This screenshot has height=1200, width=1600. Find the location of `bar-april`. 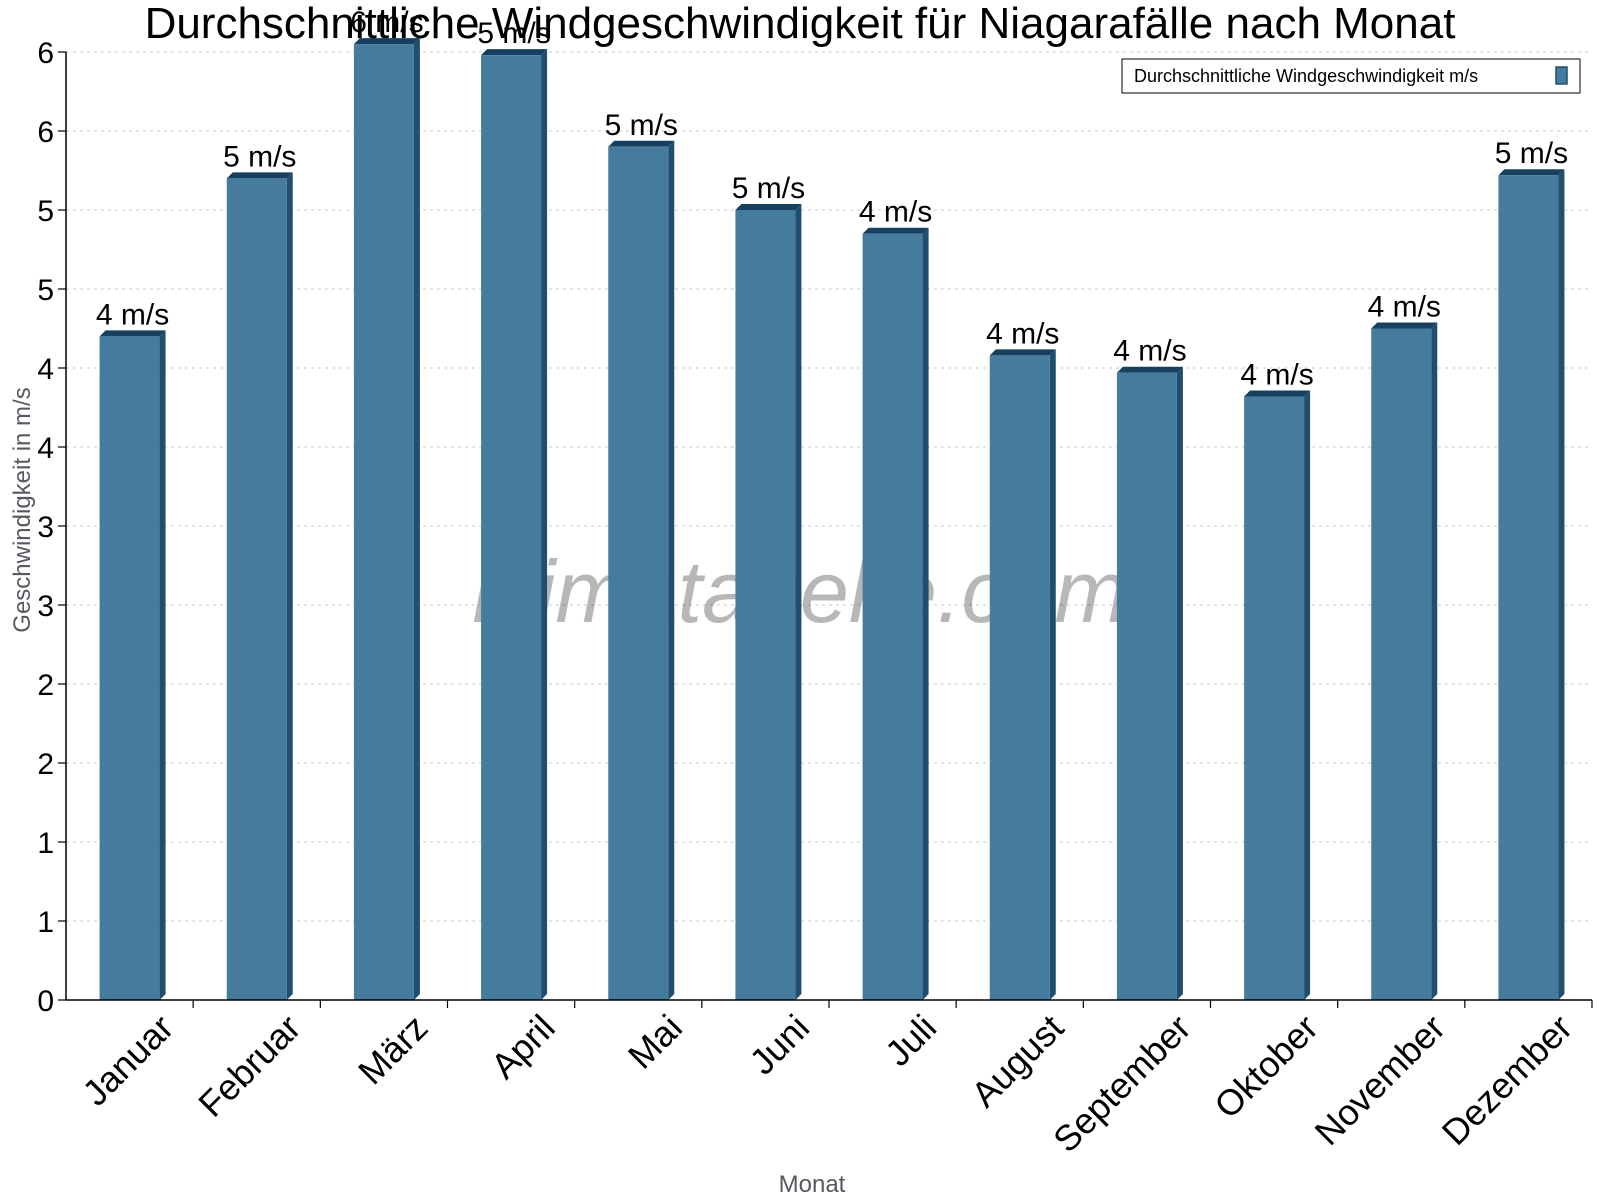

bar-april is located at coordinates (514, 525).